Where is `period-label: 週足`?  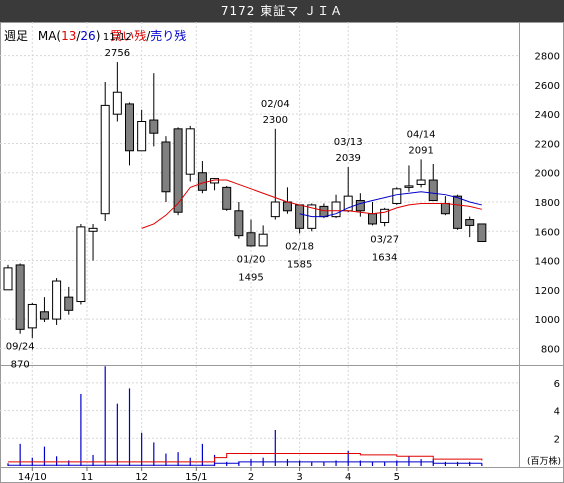
period-label: 週足 is located at coordinates (16, 36).